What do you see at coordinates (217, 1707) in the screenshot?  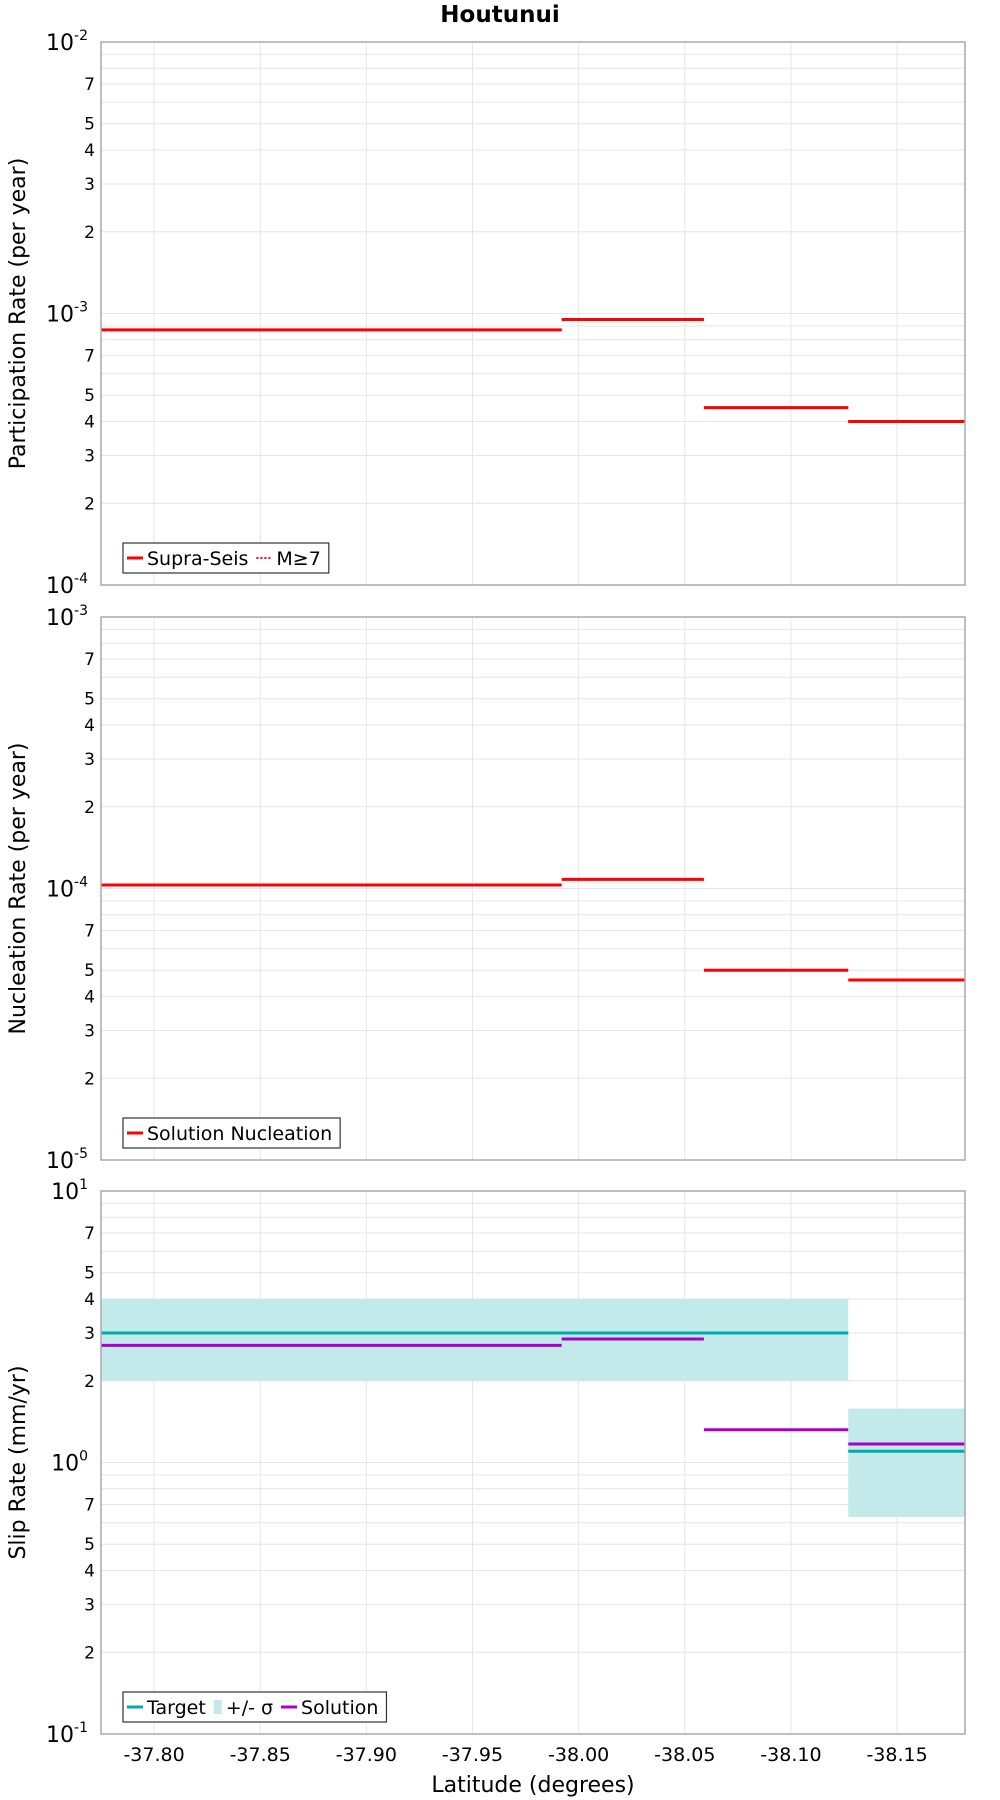 I see `legend-swatch` at bounding box center [217, 1707].